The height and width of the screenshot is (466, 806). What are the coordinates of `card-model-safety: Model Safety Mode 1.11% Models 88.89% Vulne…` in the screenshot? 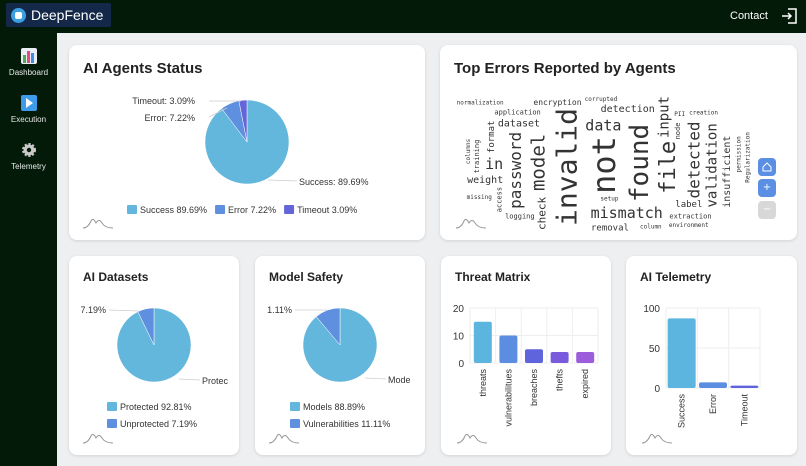 It's located at (340, 355).